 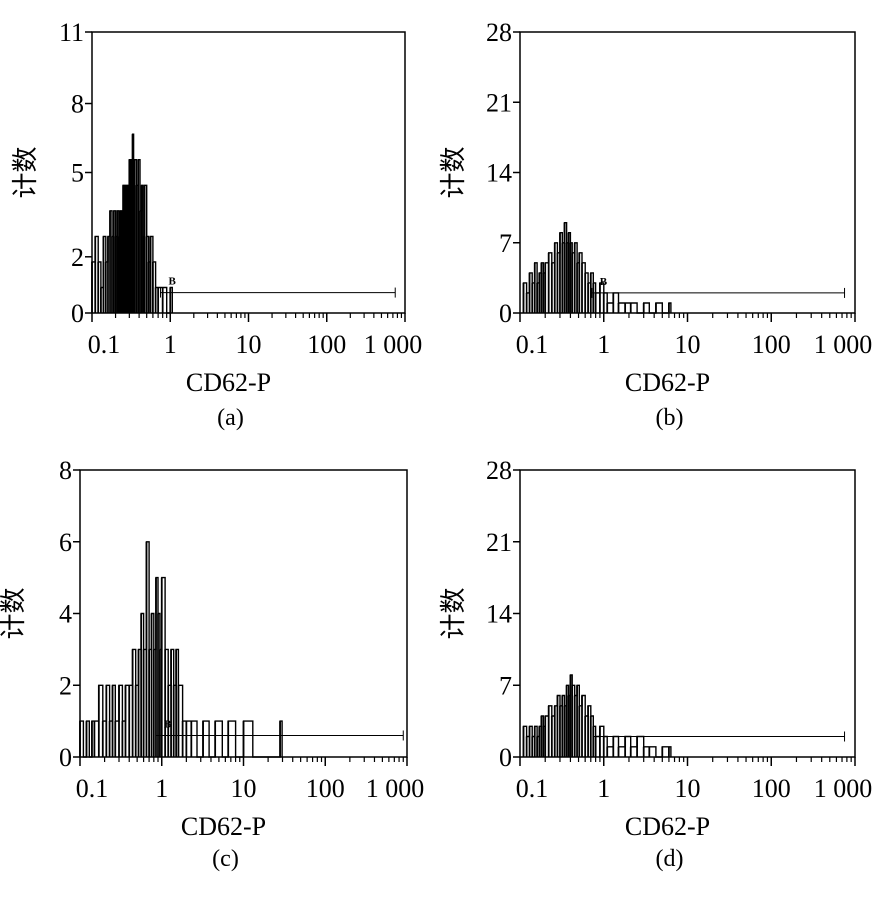 What do you see at coordinates (65, 614) in the screenshot?
I see `y-tick-label: 4` at bounding box center [65, 614].